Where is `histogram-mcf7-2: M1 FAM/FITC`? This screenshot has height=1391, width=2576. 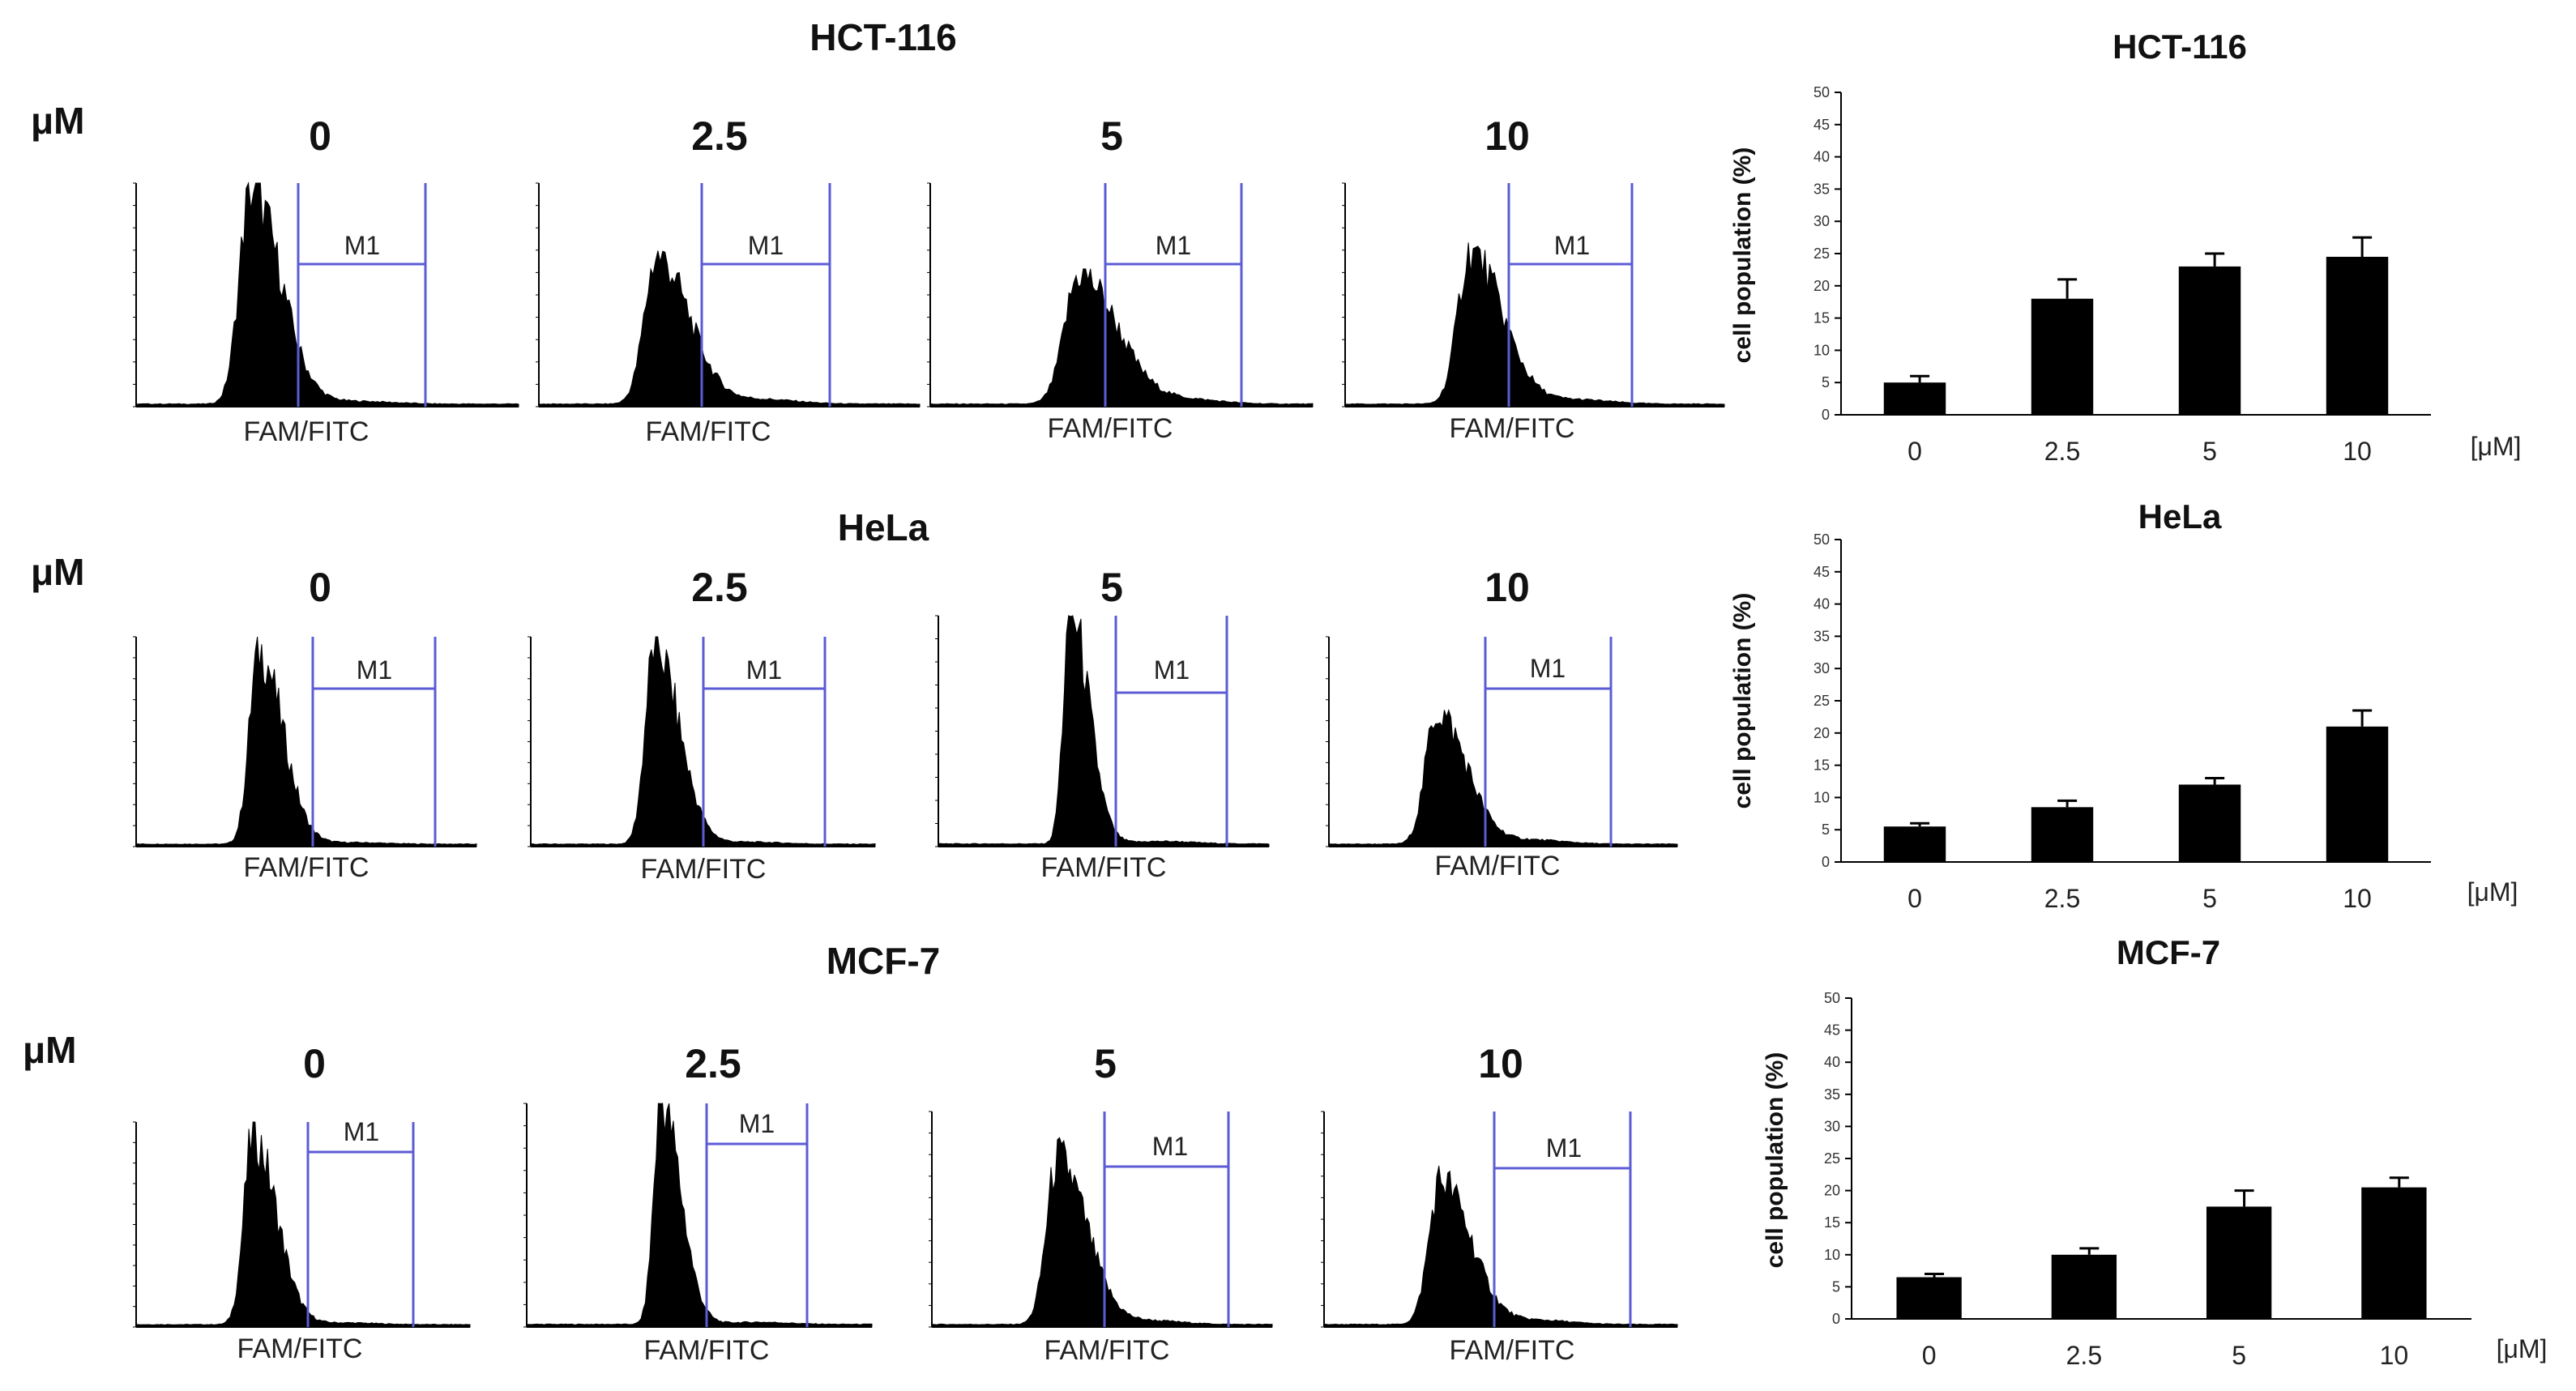
histogram-mcf7-2: M1 FAM/FITC is located at coordinates (1101, 1238).